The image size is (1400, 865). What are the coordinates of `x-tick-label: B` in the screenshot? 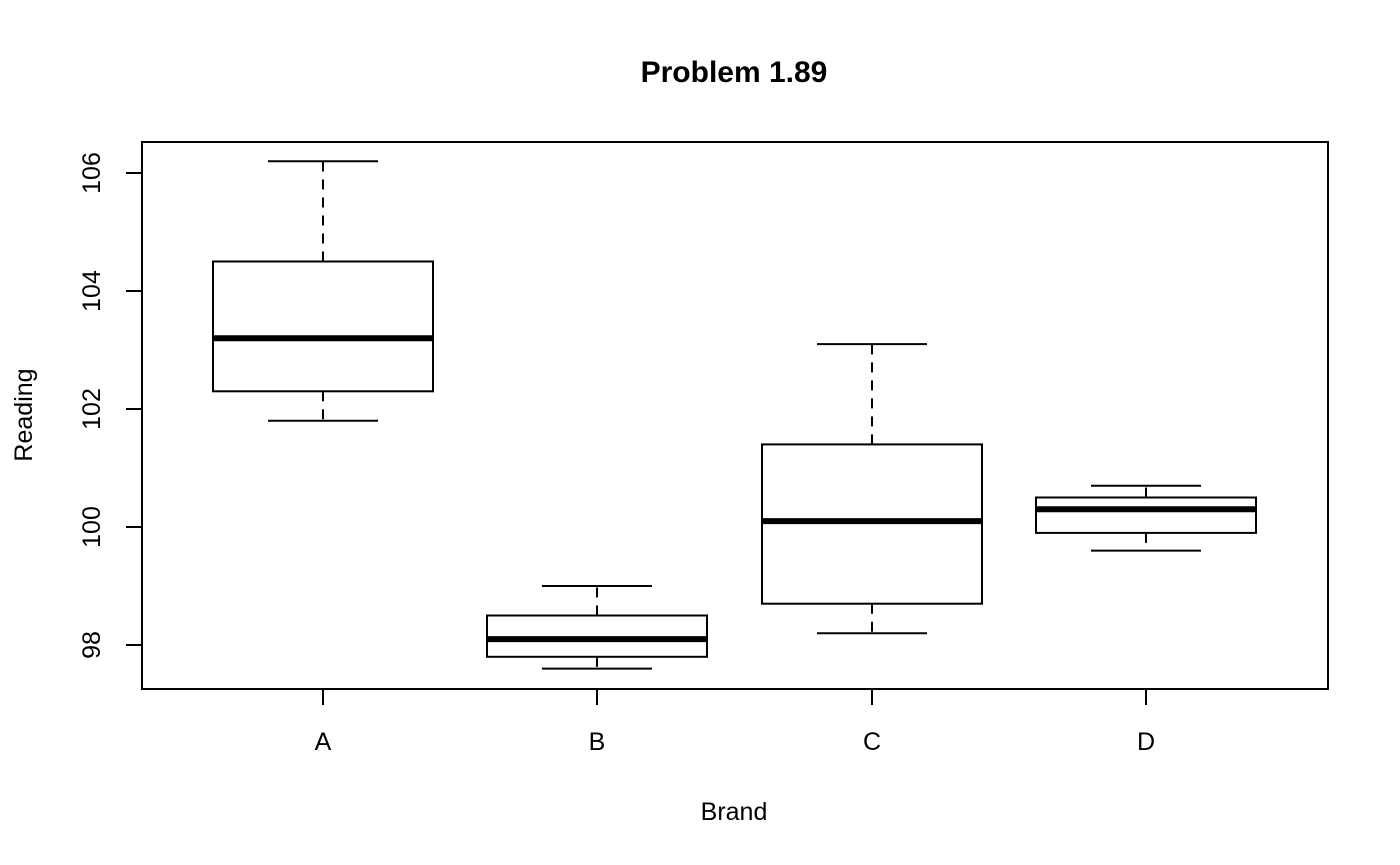 It's located at (597, 742).